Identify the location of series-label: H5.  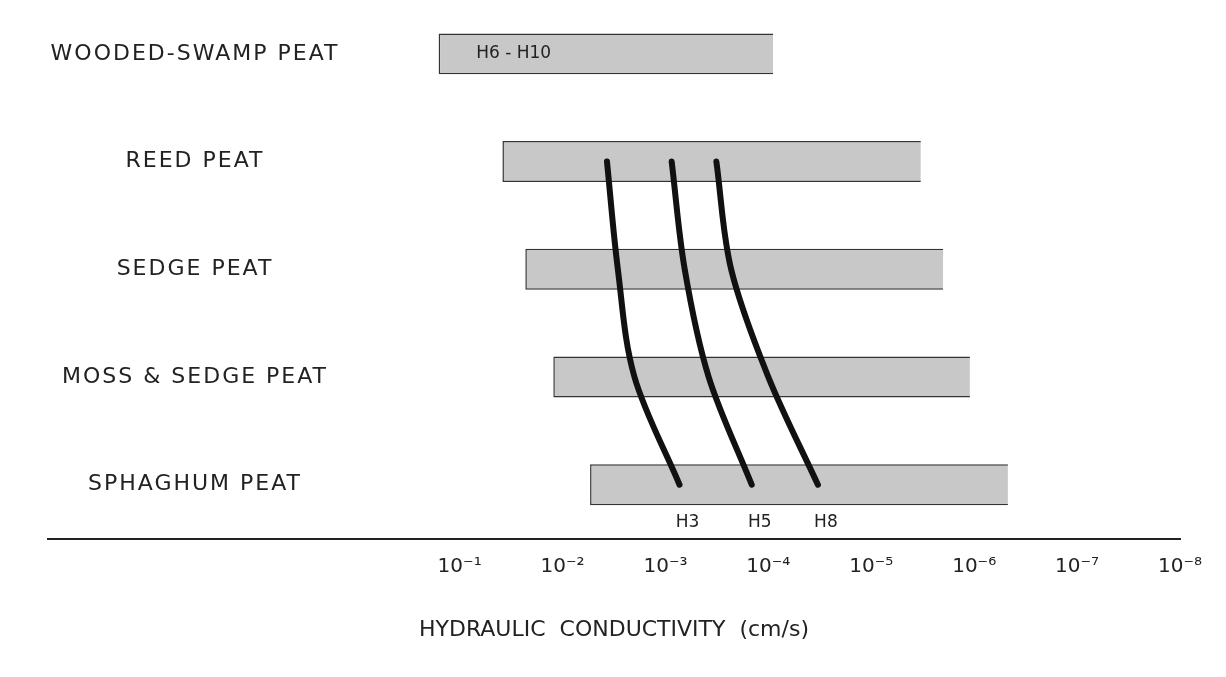
(759, 521).